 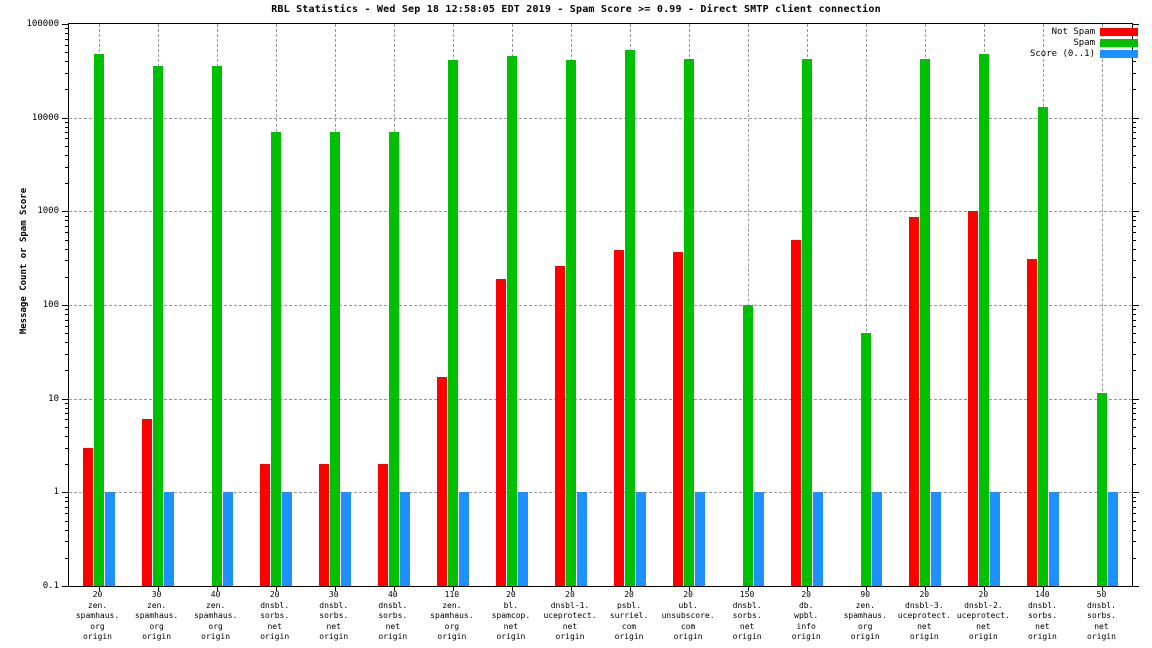 I want to click on x-axis-label-line: ubl., so click(x=688, y=605).